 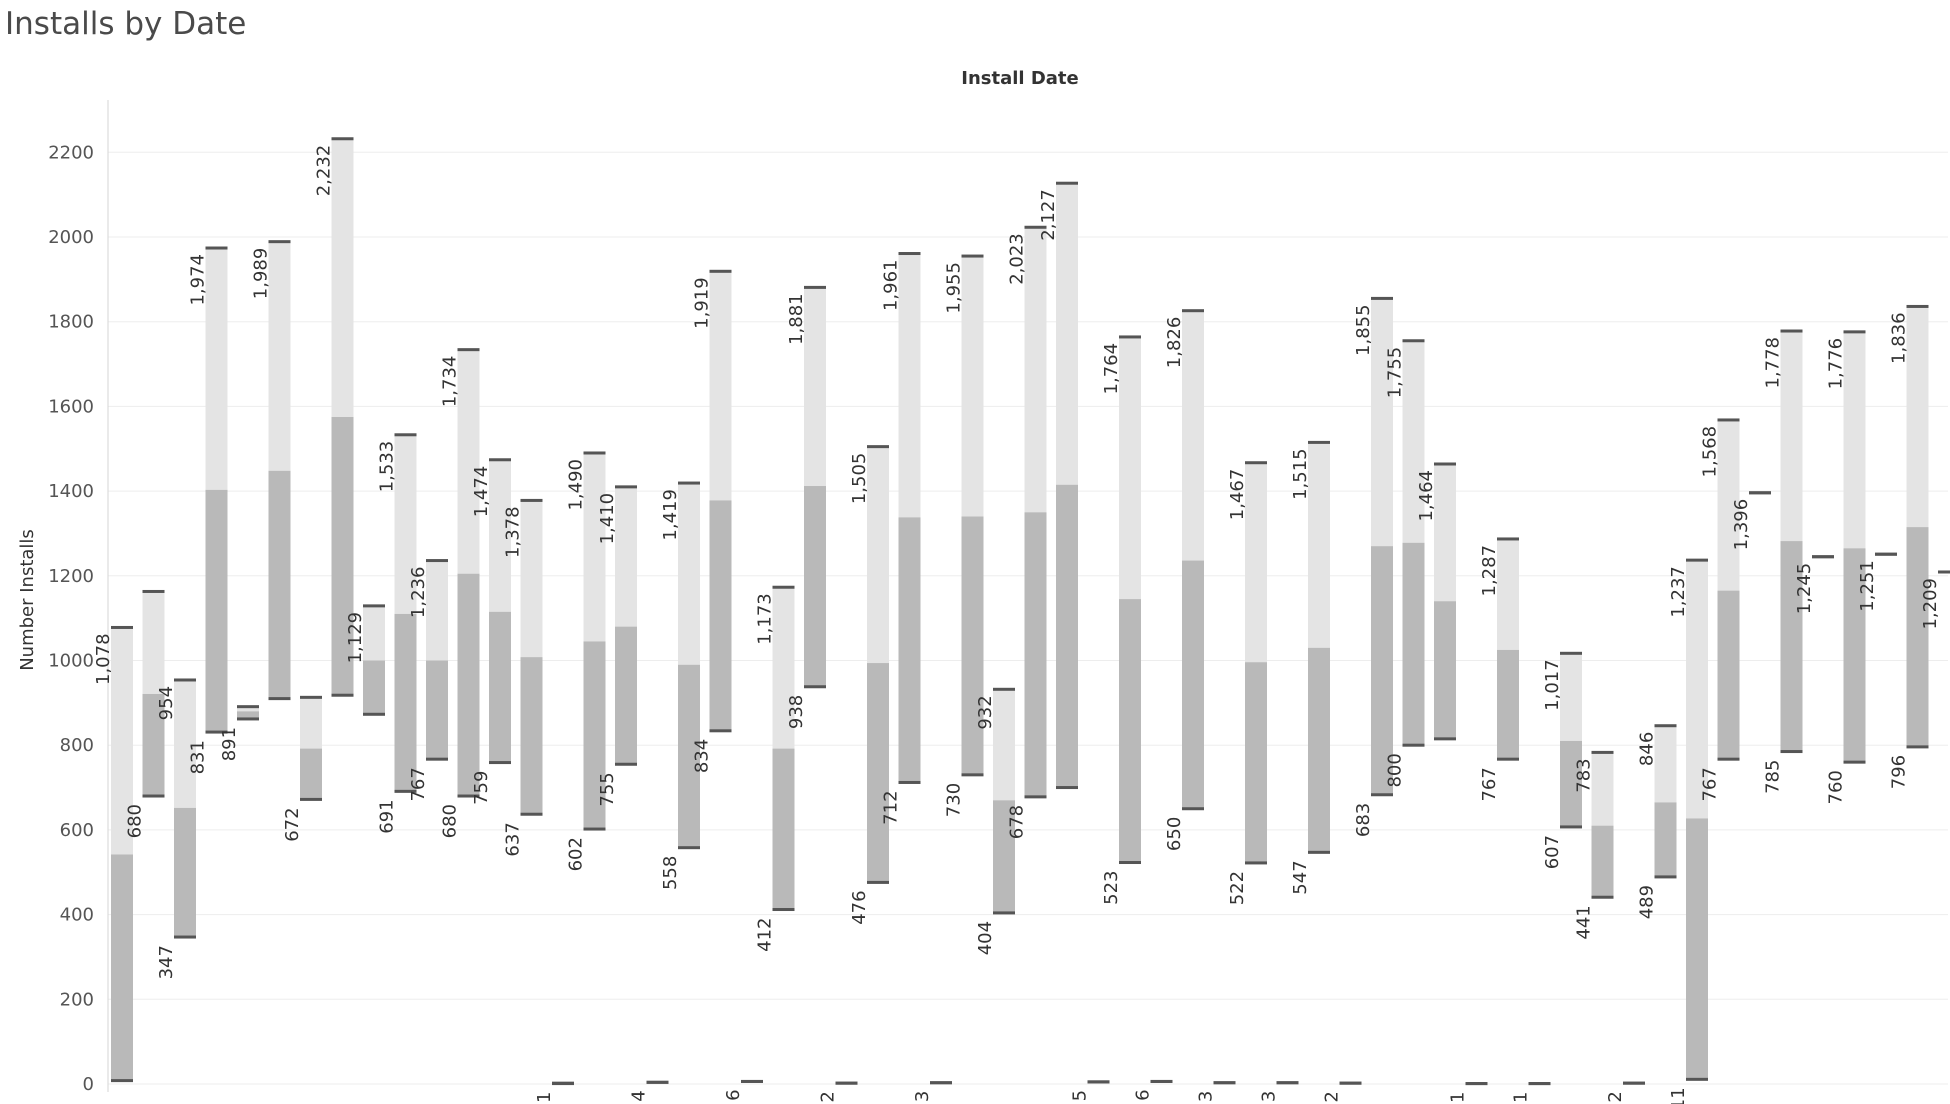 What do you see at coordinates (1584, 922) in the screenshot?
I see `data-label-low: 441` at bounding box center [1584, 922].